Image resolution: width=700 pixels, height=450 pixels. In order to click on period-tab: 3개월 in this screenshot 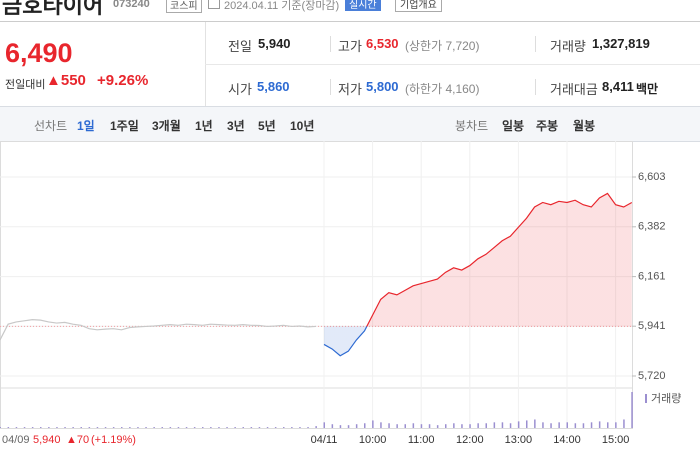, I will do `click(166, 126)`.